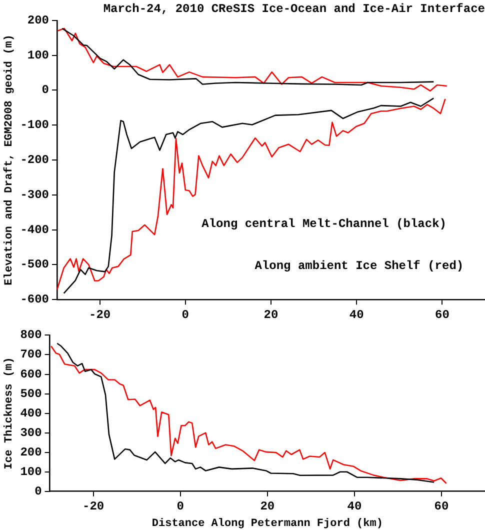  Describe the element at coordinates (324, 224) in the screenshot. I see `annotation: Along central Melt-Channel (black)` at that location.